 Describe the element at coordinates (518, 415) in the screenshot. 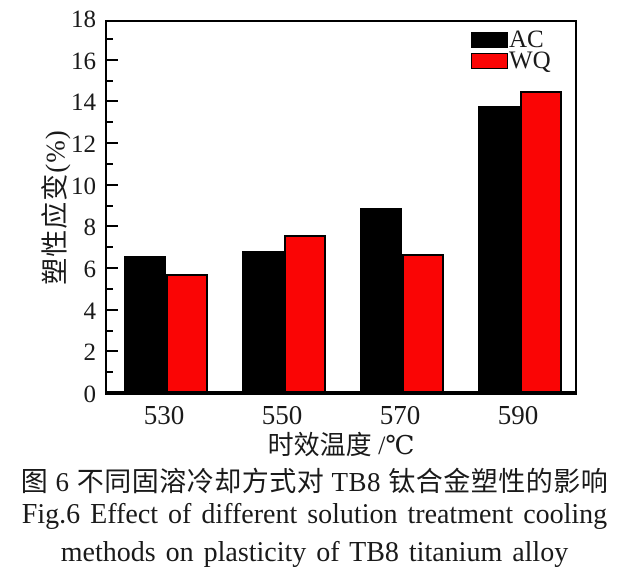

I see `x-tick-label-590: 590` at that location.